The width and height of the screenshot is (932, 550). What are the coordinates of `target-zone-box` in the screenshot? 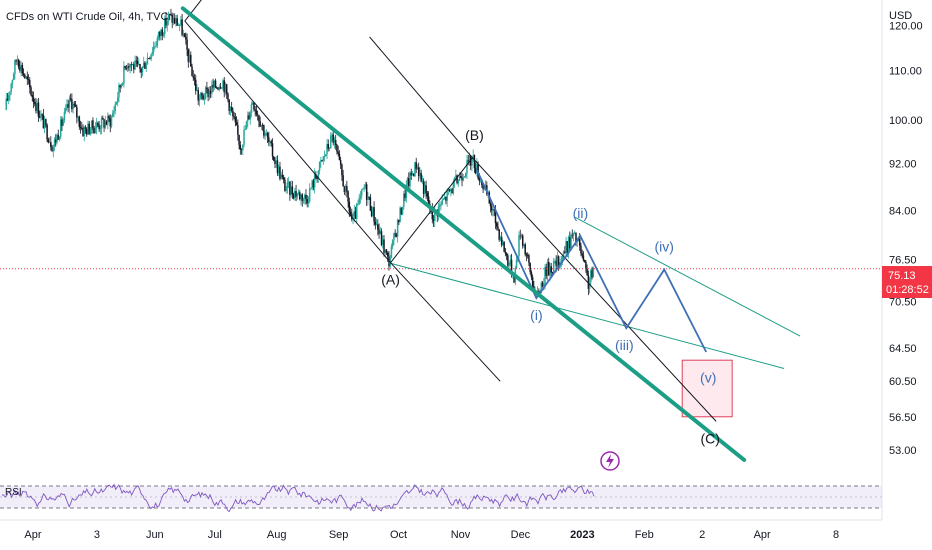 It's located at (707, 388).